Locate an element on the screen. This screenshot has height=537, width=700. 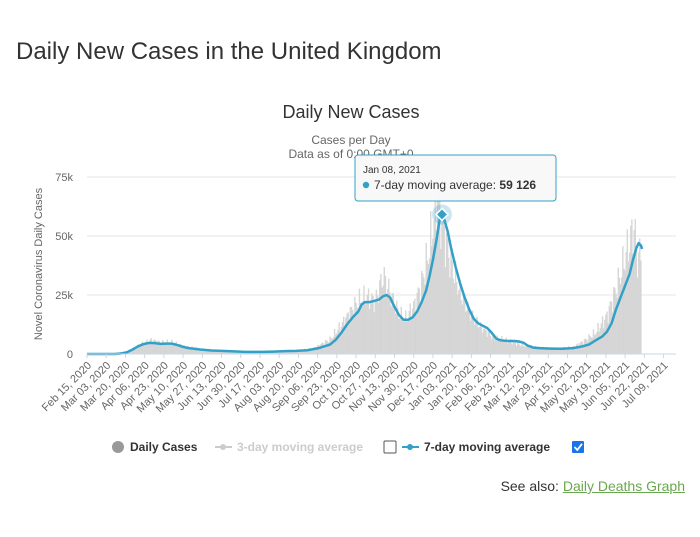
chart-title: Daily New Cases is located at coordinates (350, 112).